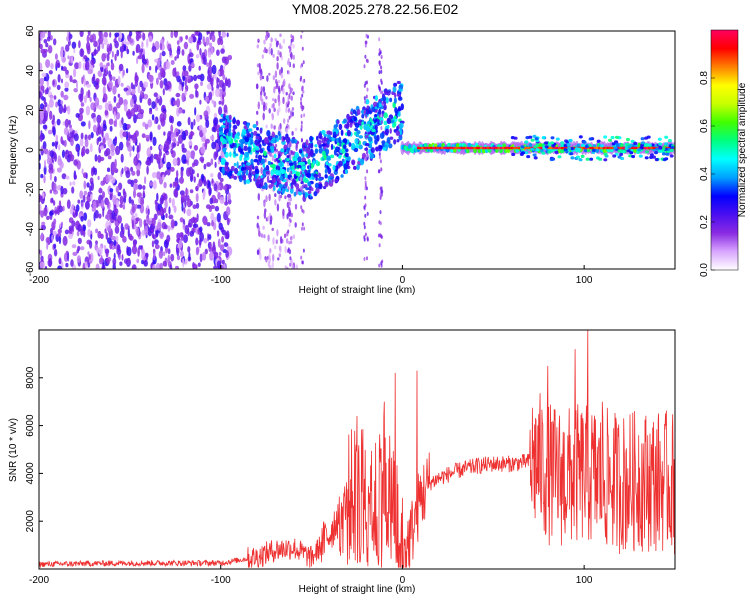 Image resolution: width=750 pixels, height=600 pixels. I want to click on snr-y-tick-label: 6000, so click(30, 425).